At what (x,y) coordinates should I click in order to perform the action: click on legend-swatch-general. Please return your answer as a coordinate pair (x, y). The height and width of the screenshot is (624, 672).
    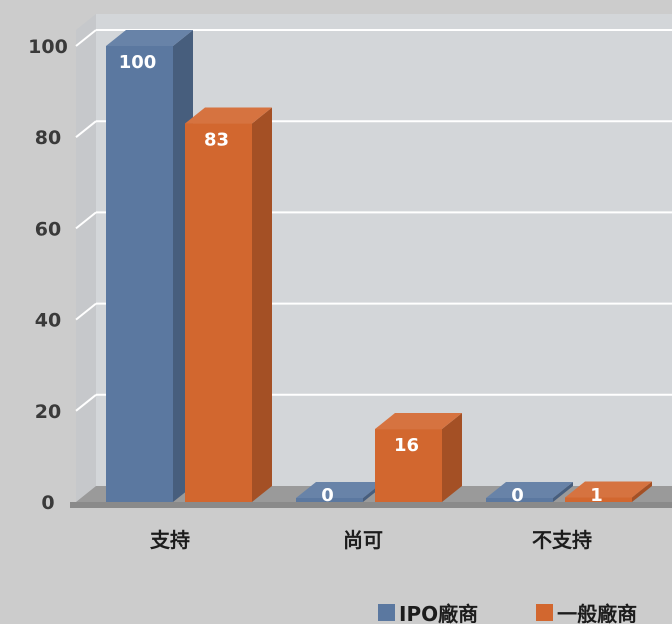
    Looking at the image, I should click on (545, 612).